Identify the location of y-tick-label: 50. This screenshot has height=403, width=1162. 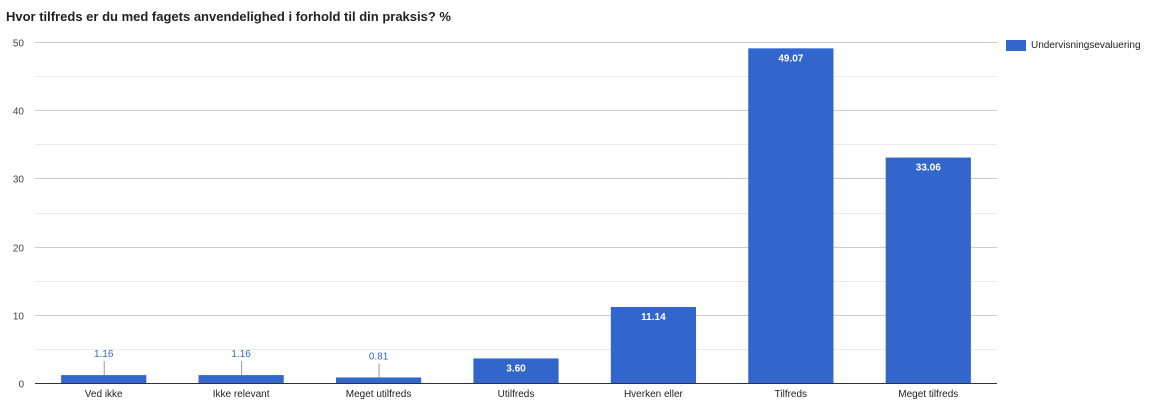
(19, 44).